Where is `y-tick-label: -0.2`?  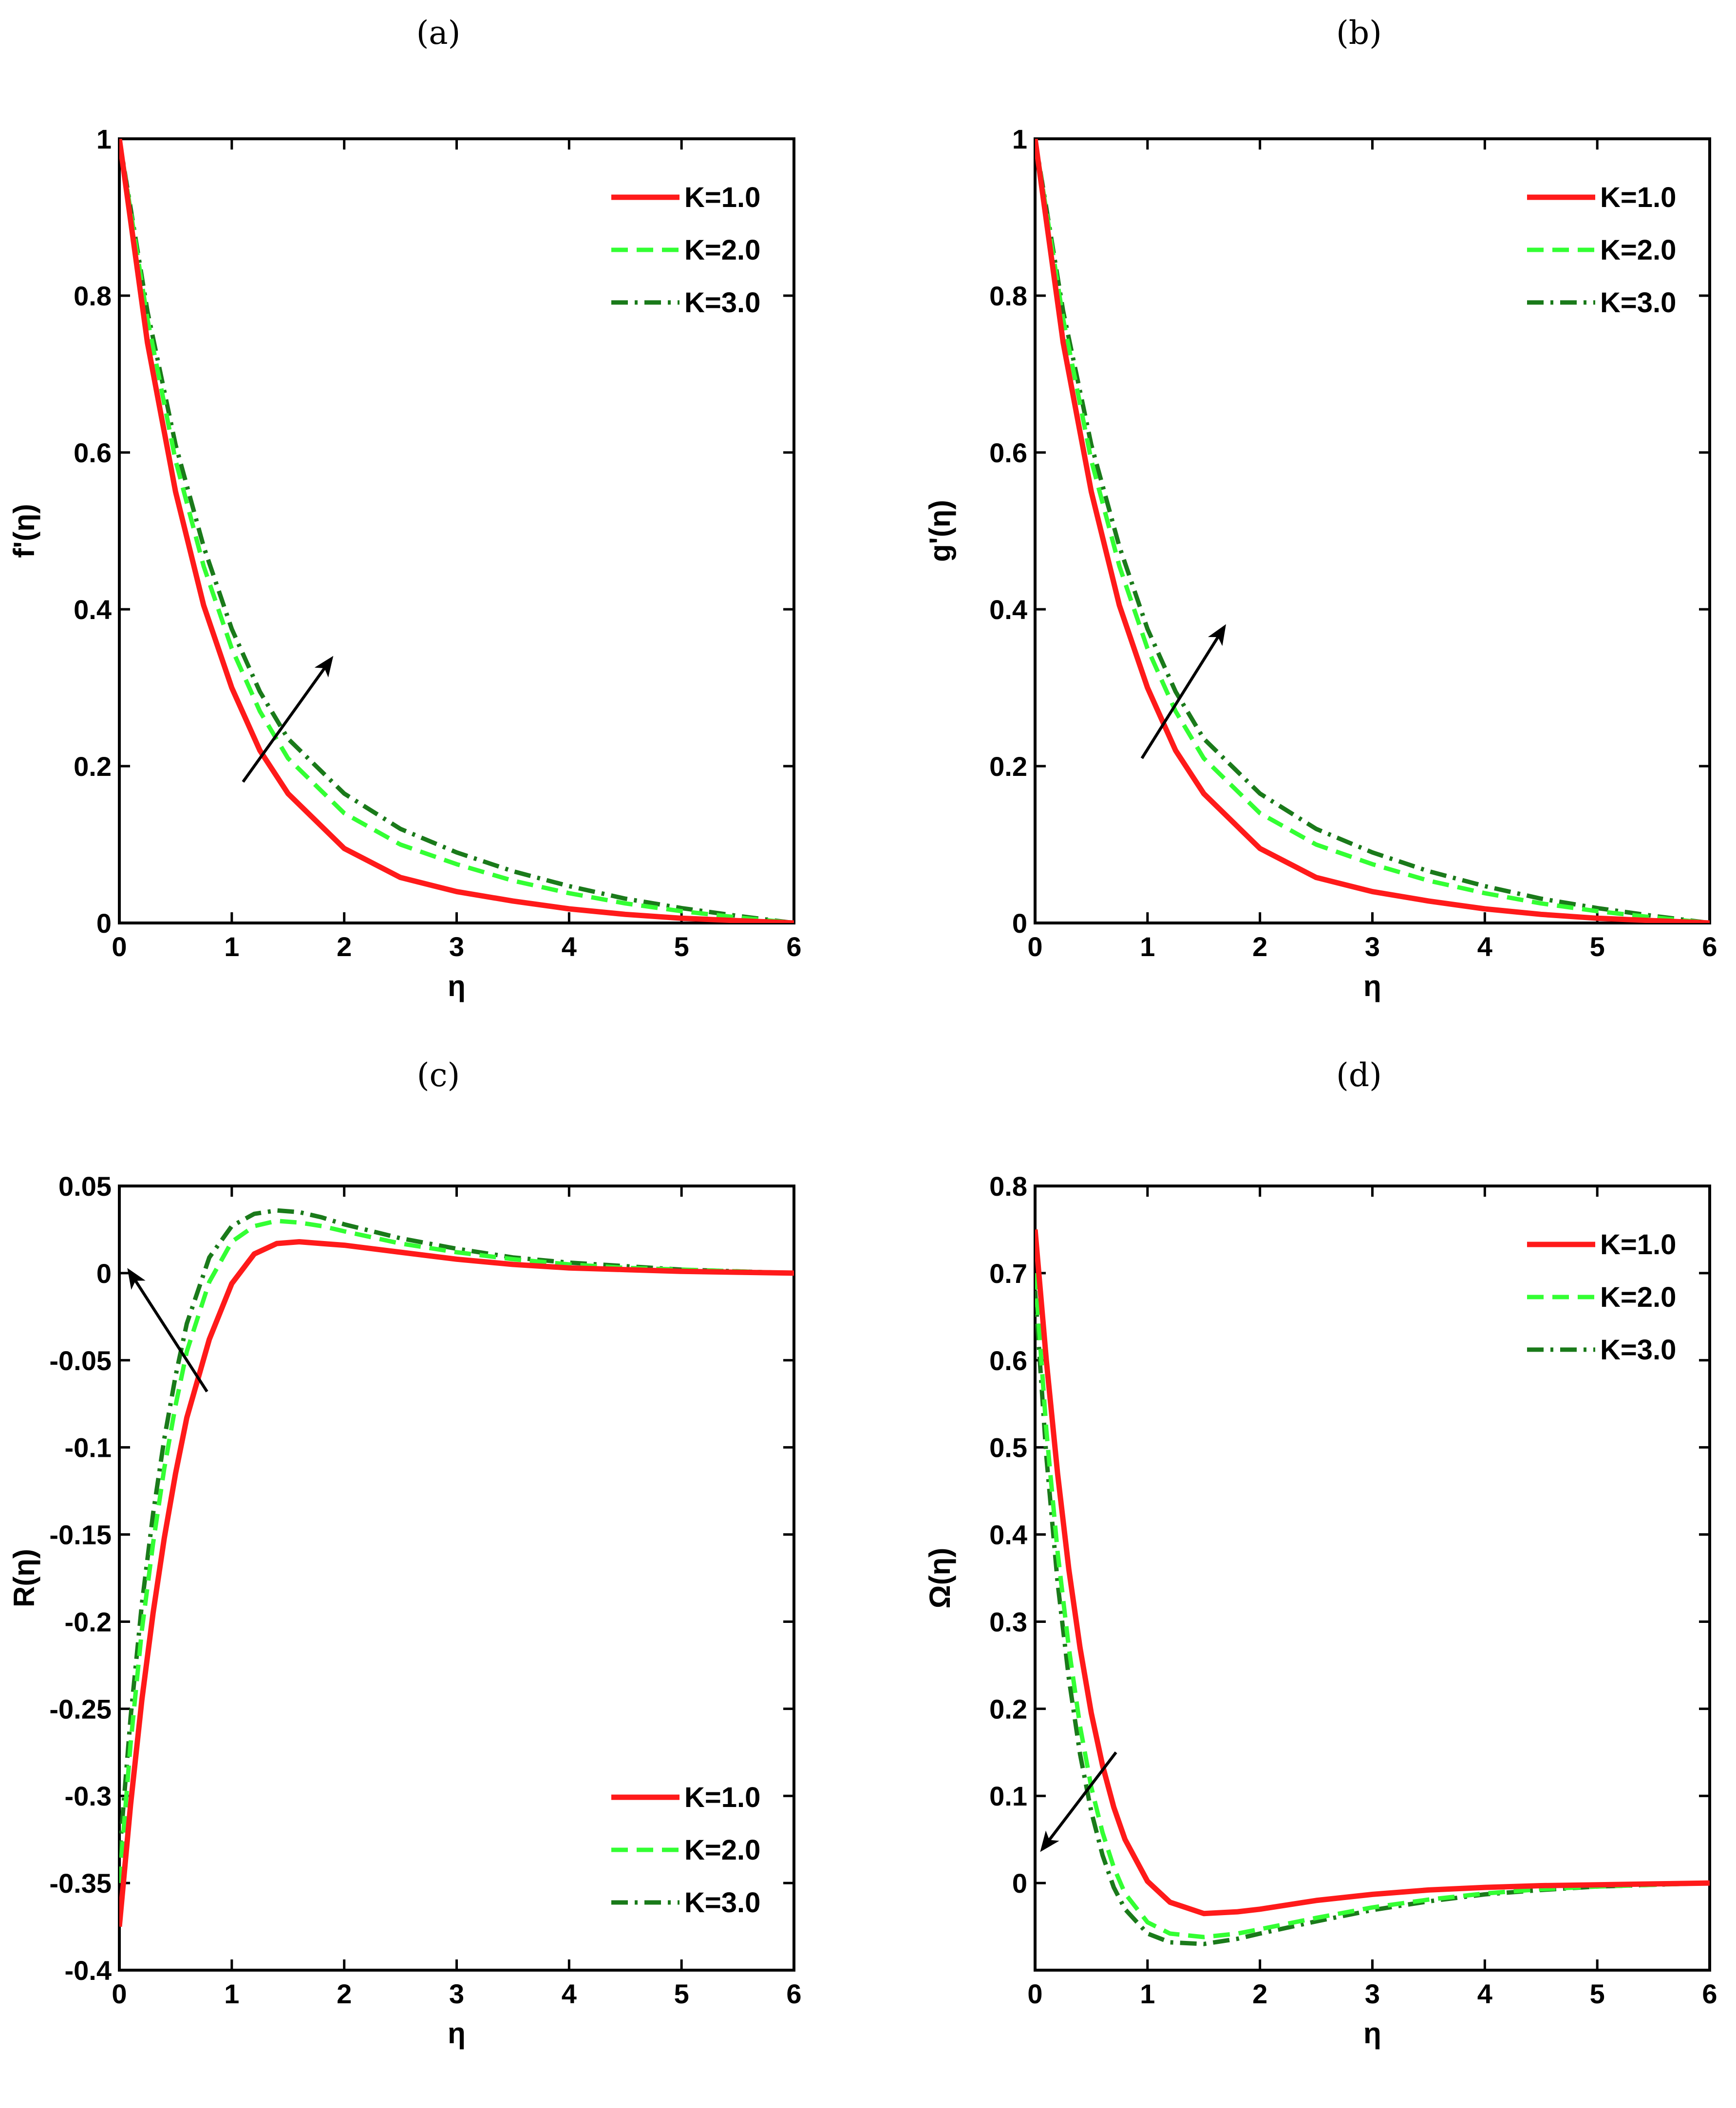
y-tick-label: -0.2 is located at coordinates (88, 1622).